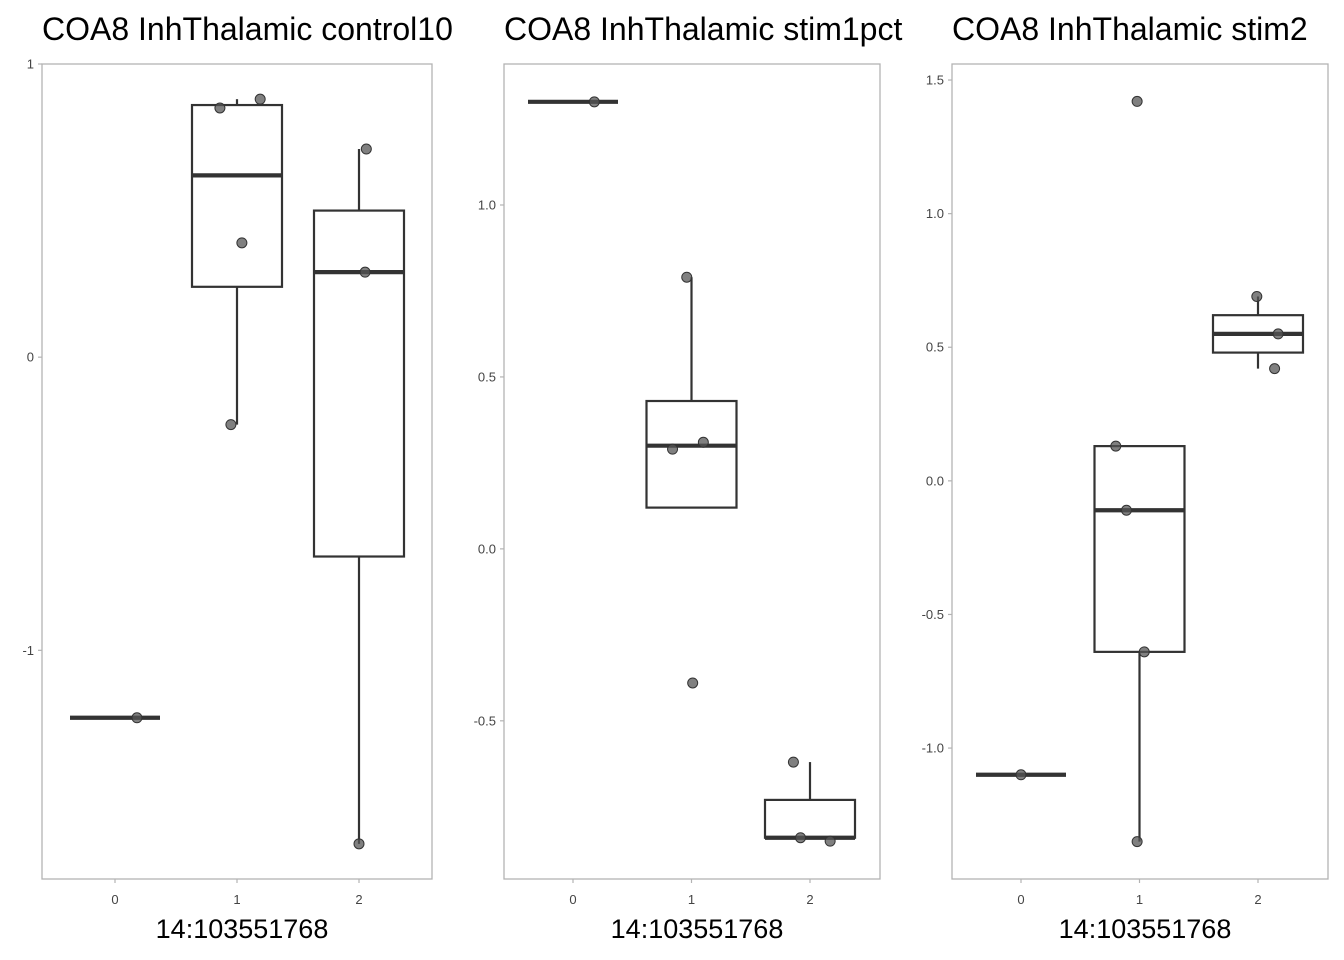 This screenshot has width=1344, height=960. I want to click on y-tick-label: -1.0, so click(933, 748).